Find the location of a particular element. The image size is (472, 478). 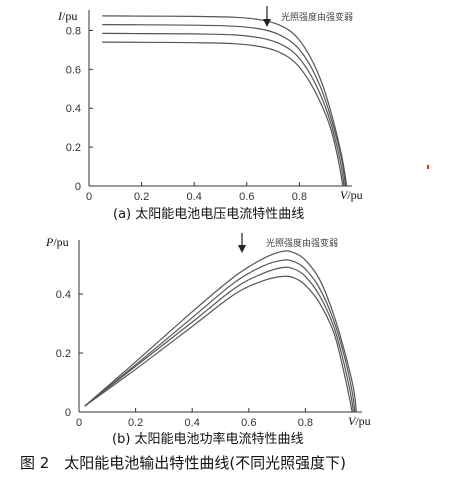

iv-y-tick-label: 0.4 is located at coordinates (73, 109).